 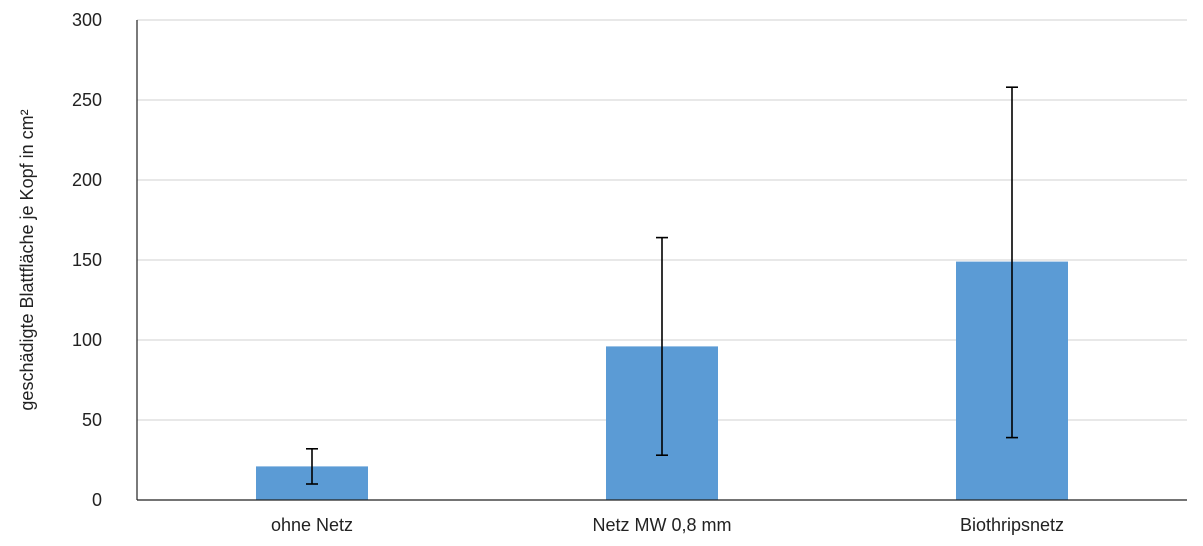 I want to click on category-labels: ohne Netz Netz MW 0,8 mm Biothripsnetz, so click(x=667, y=525).